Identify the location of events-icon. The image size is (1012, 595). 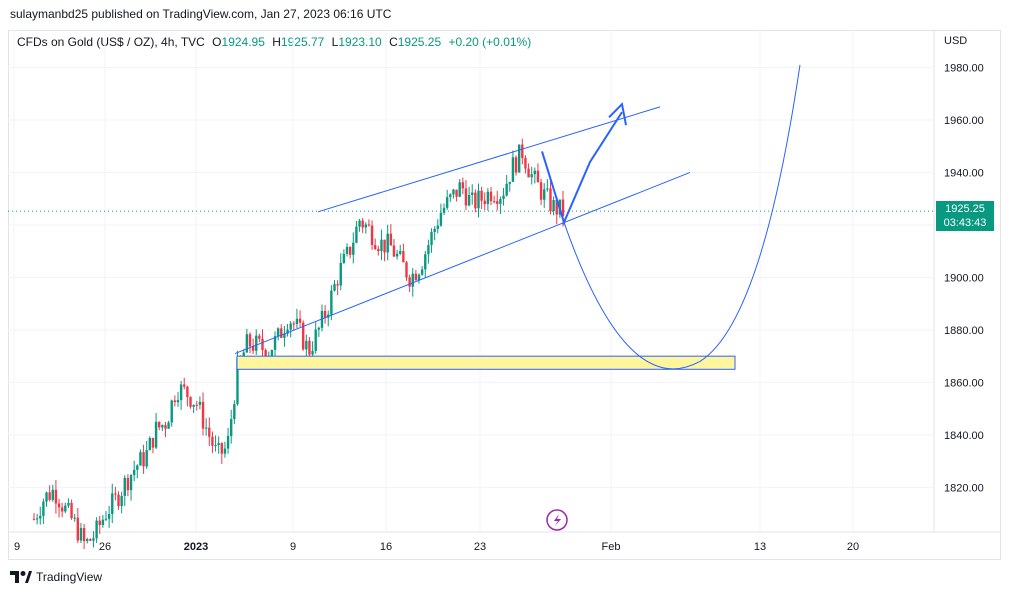
(557, 520).